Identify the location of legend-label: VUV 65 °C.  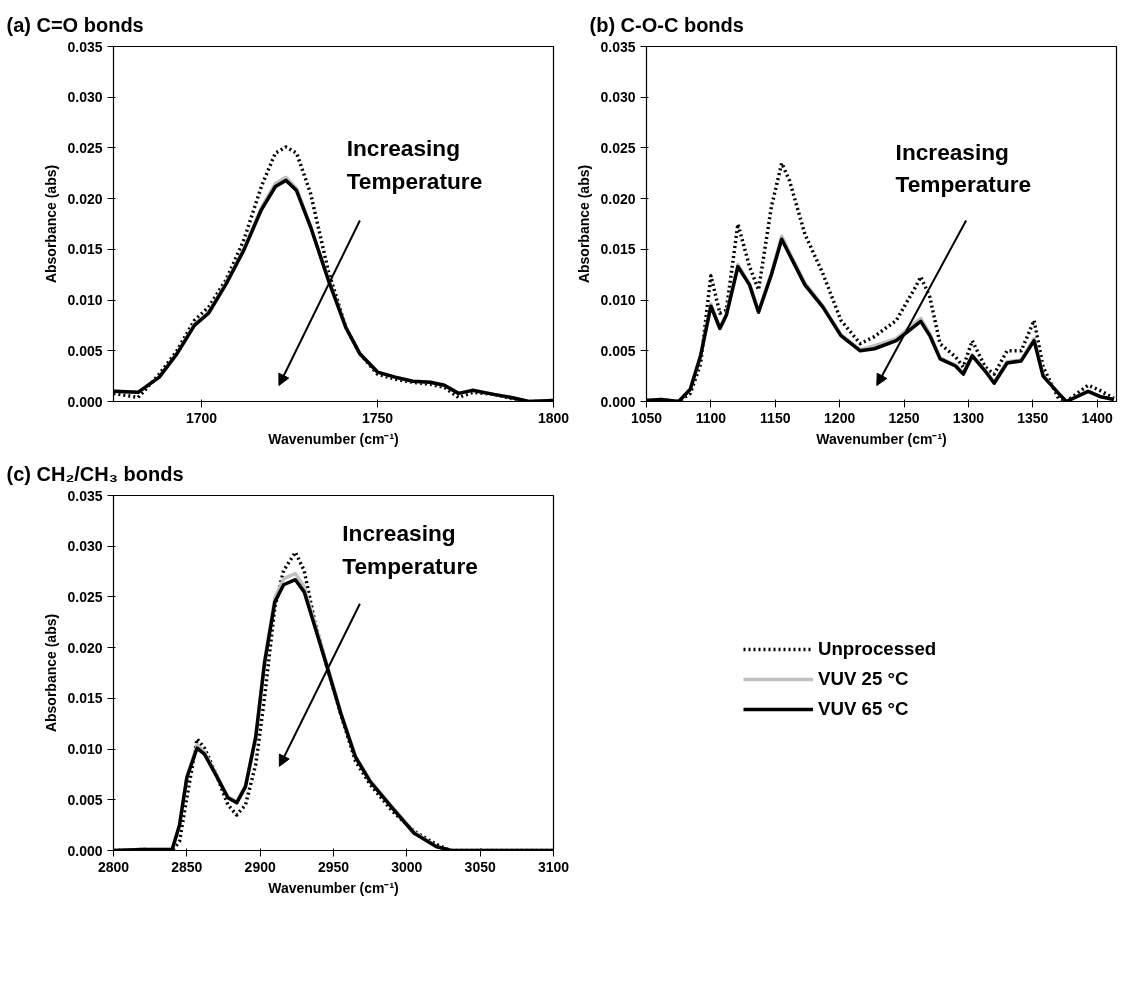
(863, 709).